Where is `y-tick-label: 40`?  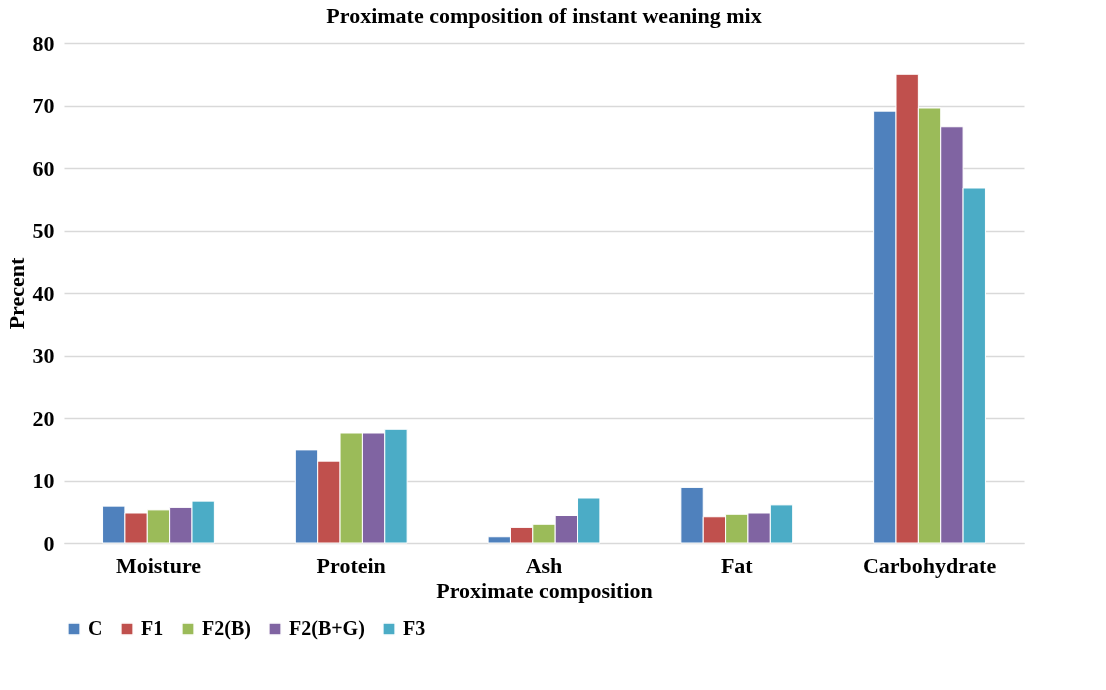 y-tick-label: 40 is located at coordinates (43, 293).